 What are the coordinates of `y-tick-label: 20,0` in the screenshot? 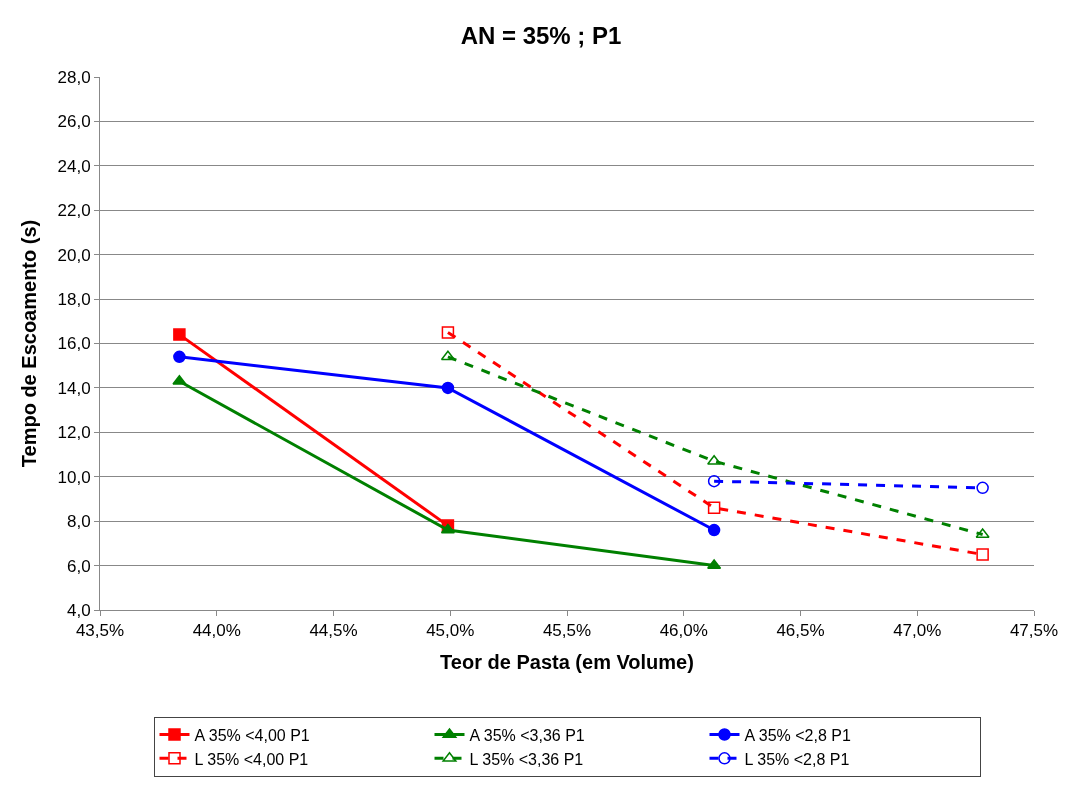 It's located at (74, 255).